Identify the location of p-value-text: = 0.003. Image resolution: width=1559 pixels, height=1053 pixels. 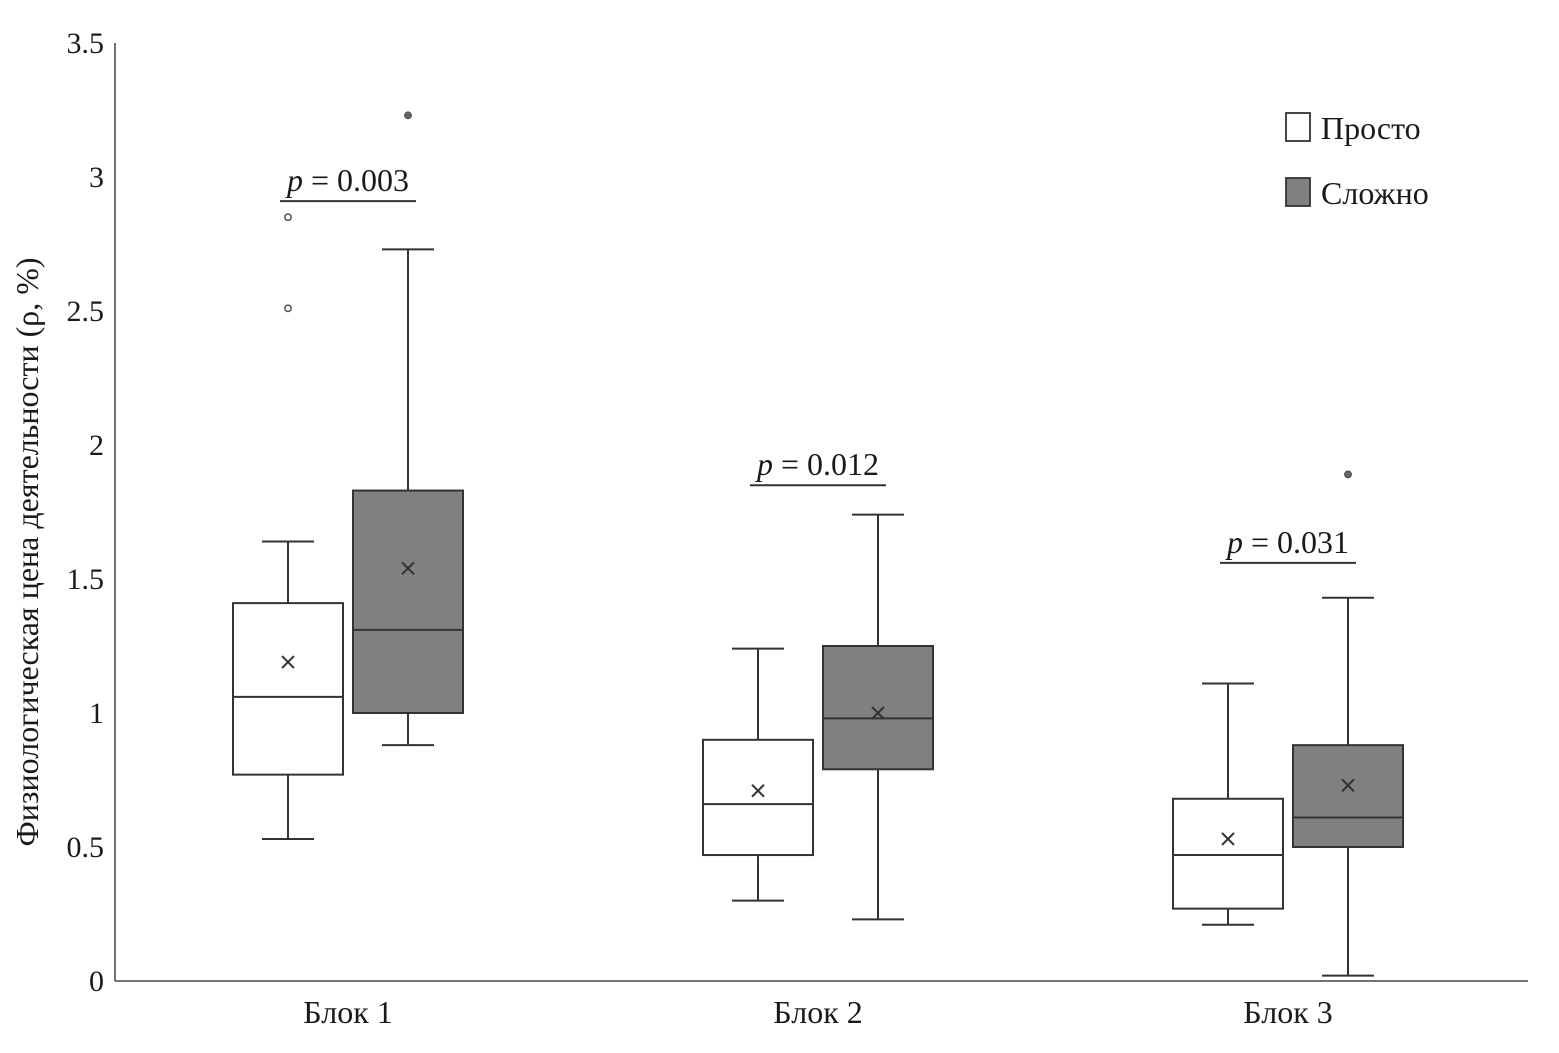
(356, 180).